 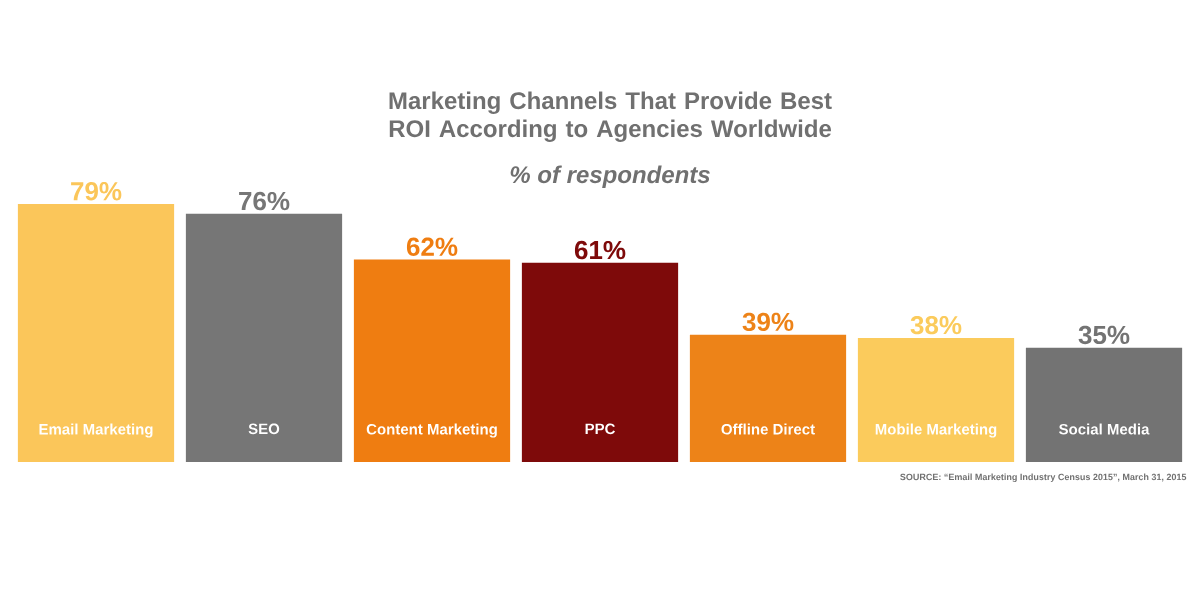 I want to click on x-tick-label: Email Marketing, so click(x=96, y=430).